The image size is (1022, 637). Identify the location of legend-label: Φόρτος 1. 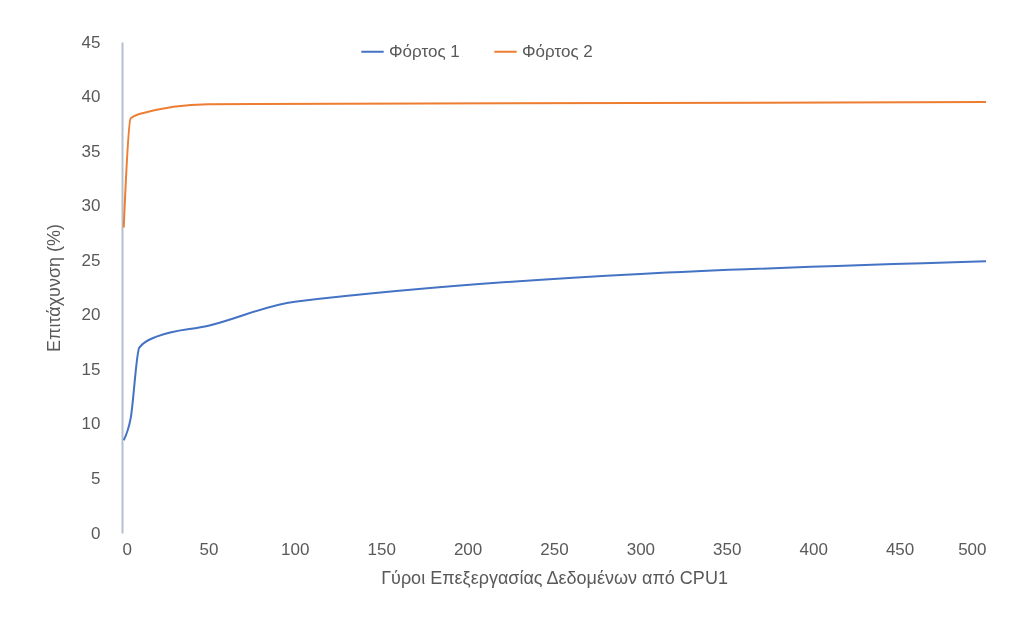
(424, 51).